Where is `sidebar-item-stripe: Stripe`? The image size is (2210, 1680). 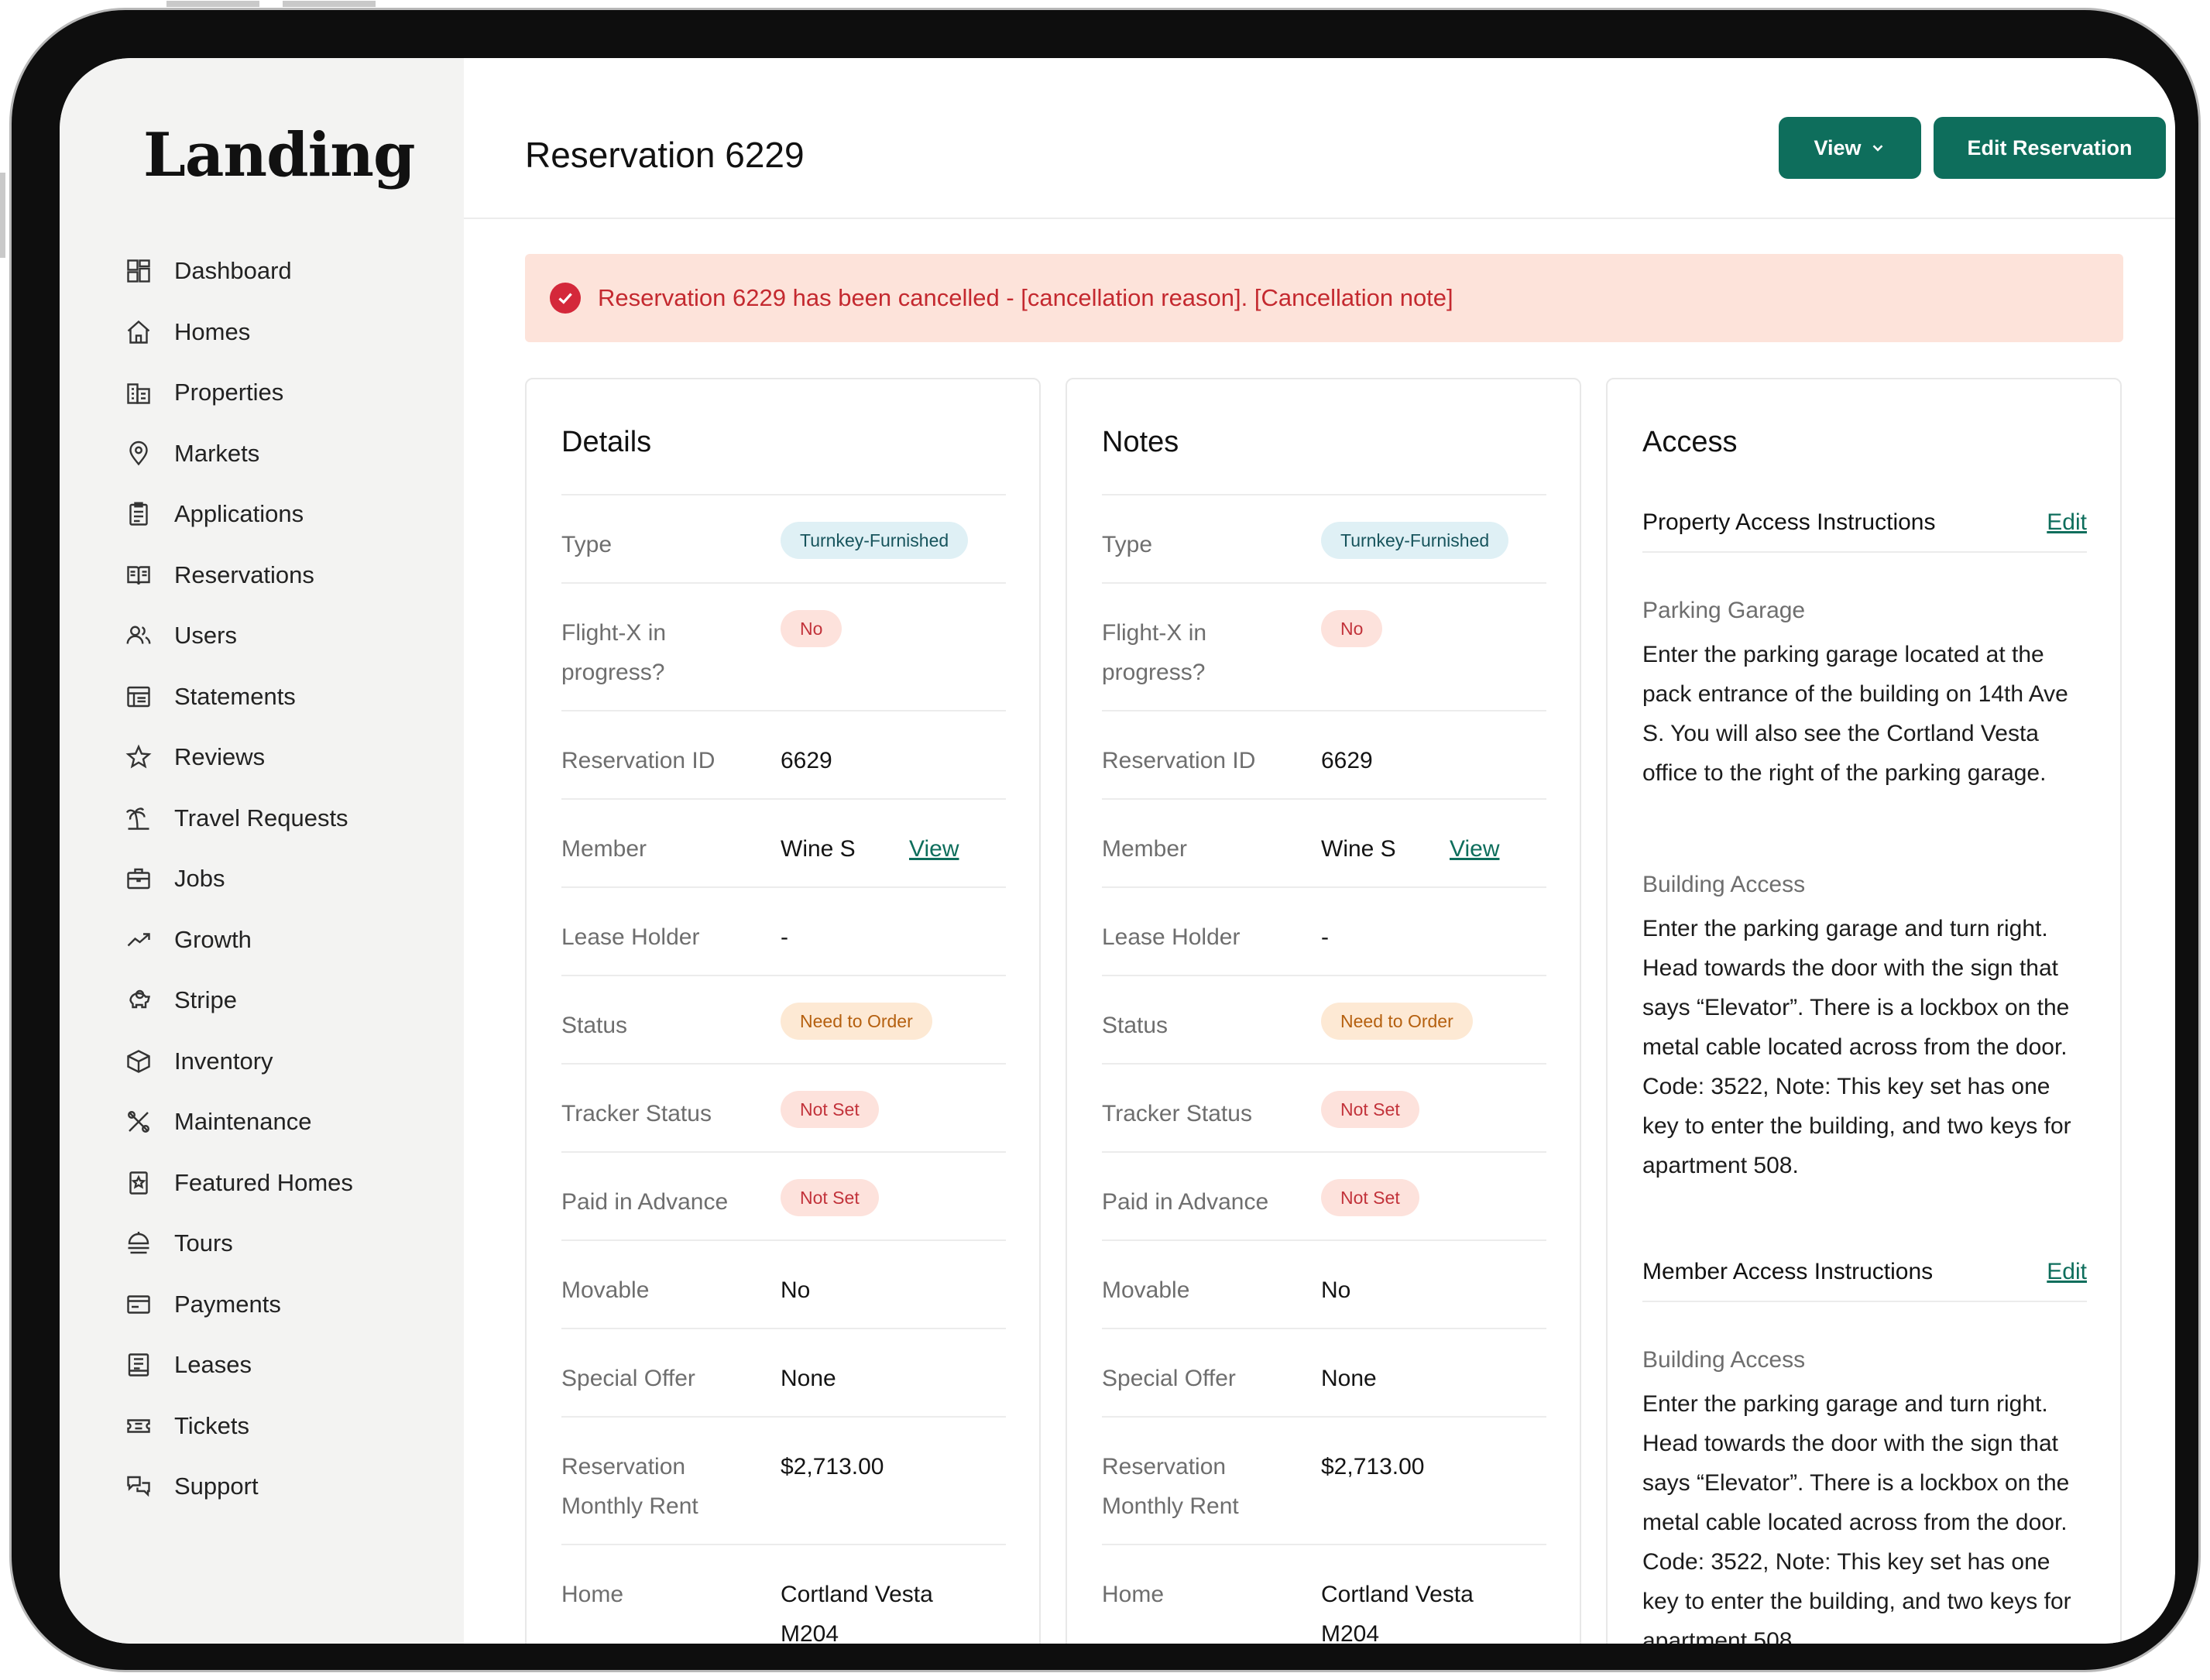 sidebar-item-stripe: Stripe is located at coordinates (238, 1000).